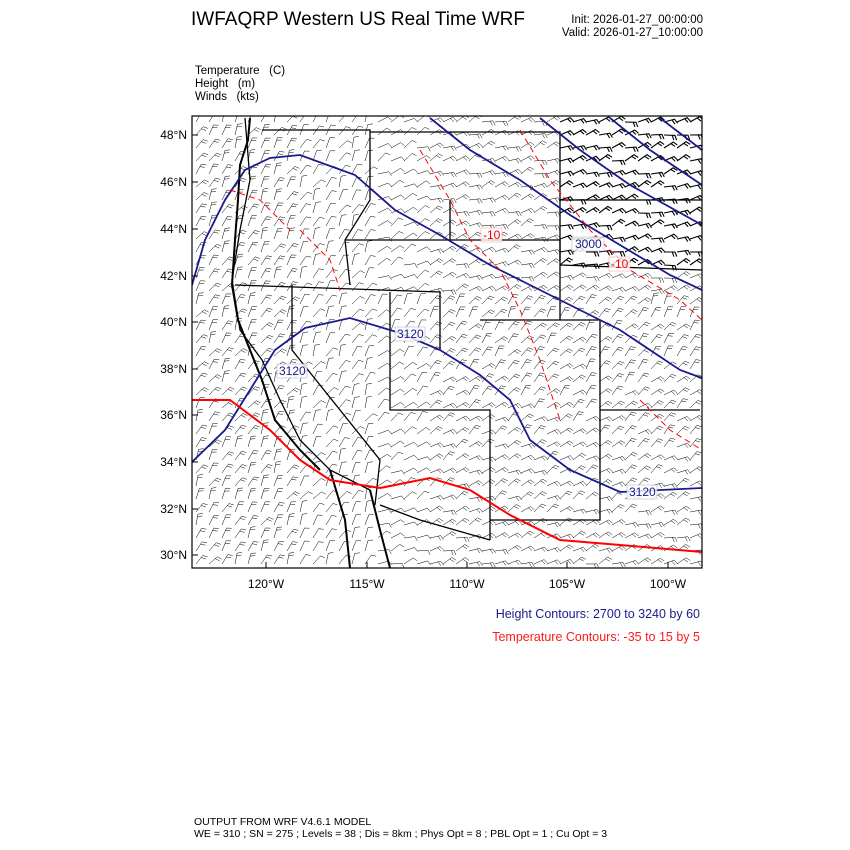  Describe the element at coordinates (632, 33) in the screenshot. I see `valid-time: Valid: 2026-01-27_10:00:00` at that location.